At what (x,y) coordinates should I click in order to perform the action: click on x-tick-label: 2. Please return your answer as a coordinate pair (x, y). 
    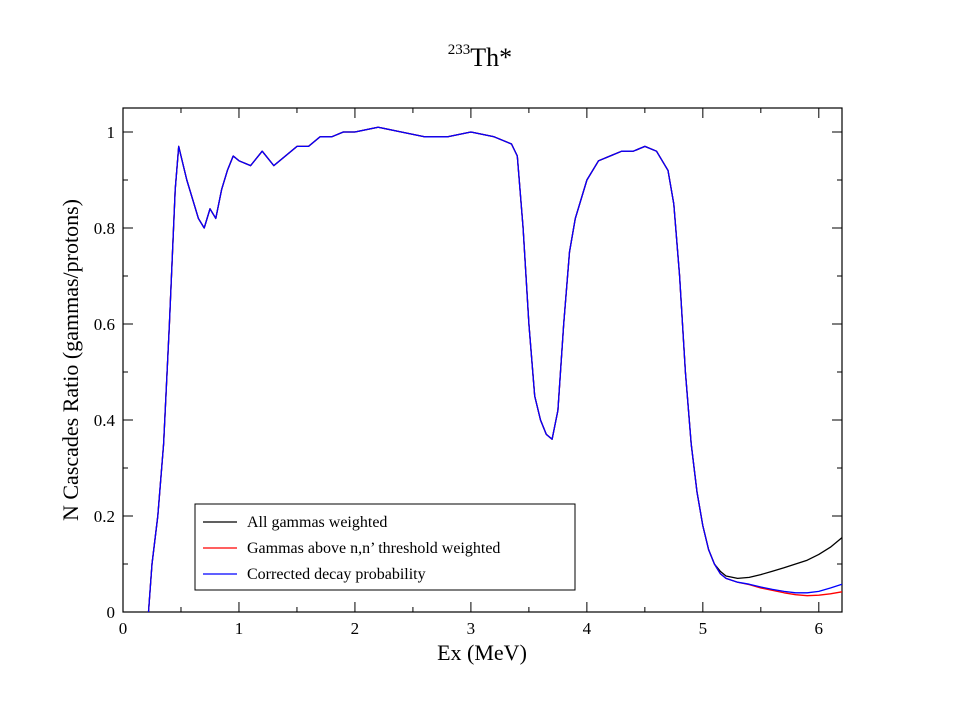
    Looking at the image, I should click on (355, 628).